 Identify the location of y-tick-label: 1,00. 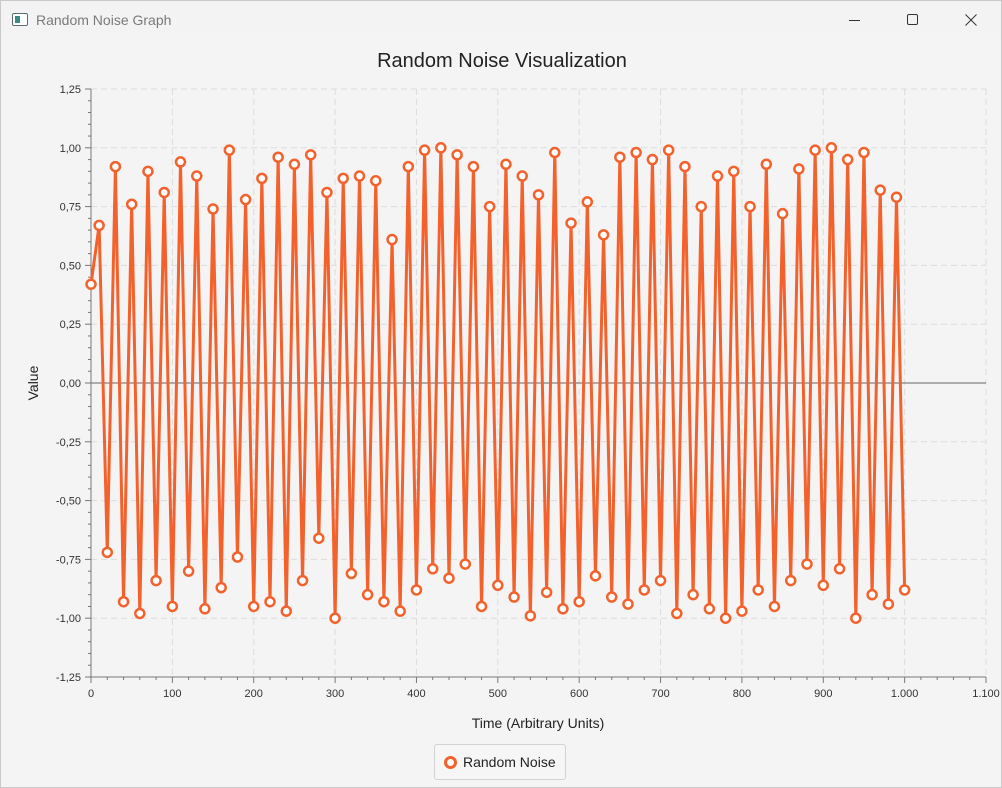
(70, 149).